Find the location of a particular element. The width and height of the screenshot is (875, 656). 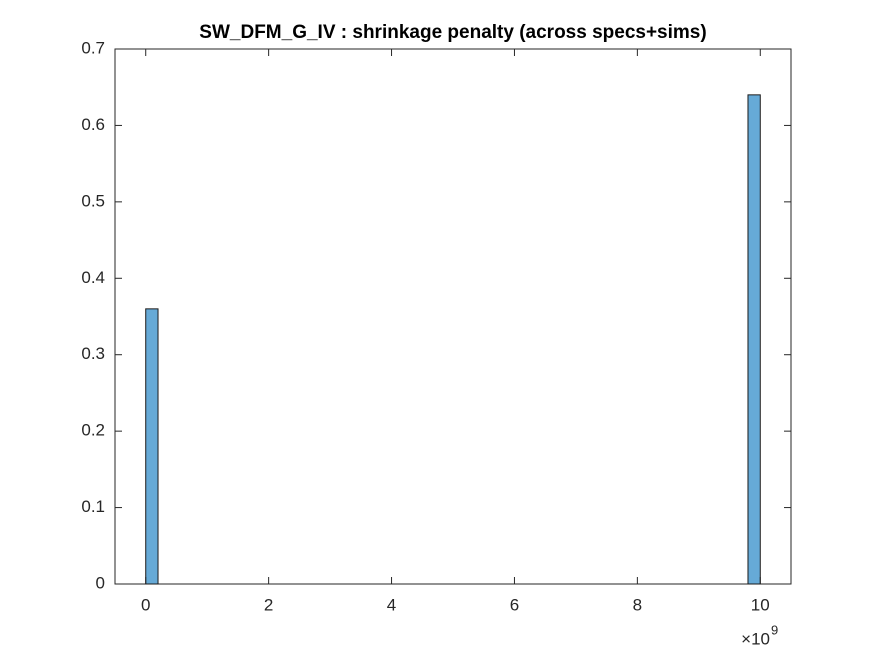

y-tick-label: 0.3 is located at coordinates (93, 353).